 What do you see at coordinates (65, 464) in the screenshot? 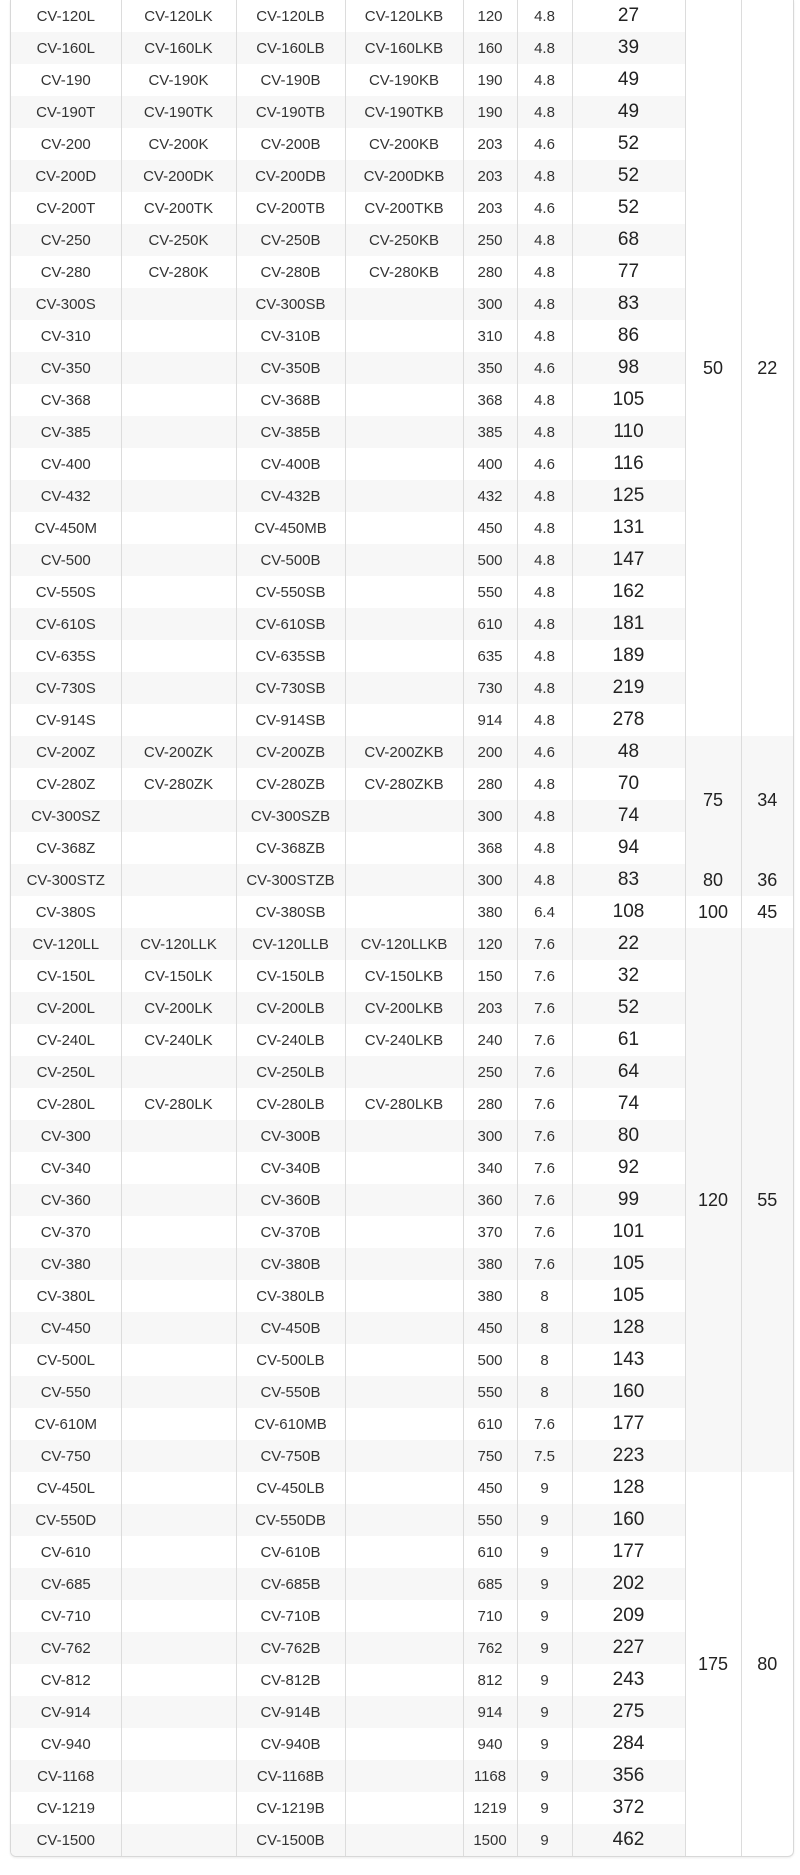
I see `cell-model: CV-400` at bounding box center [65, 464].